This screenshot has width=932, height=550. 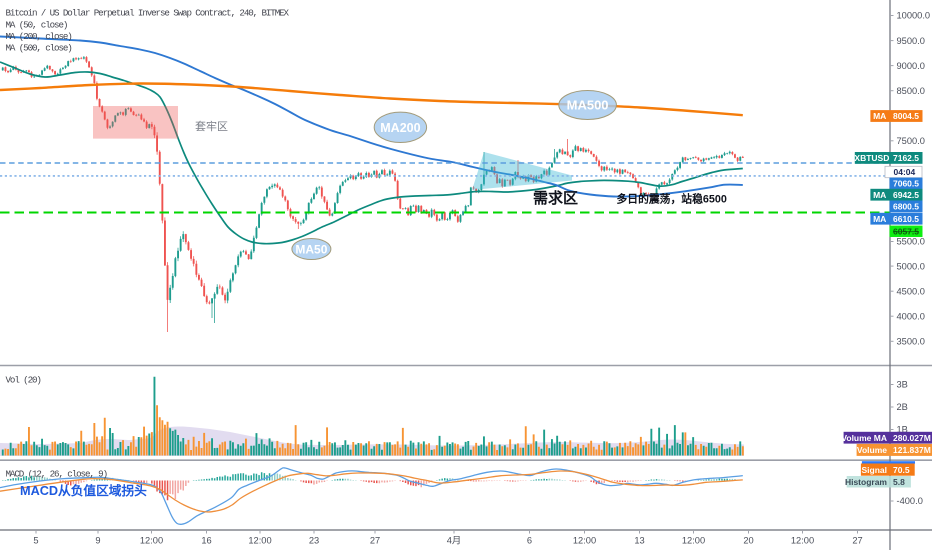 What do you see at coordinates (905, 172) in the screenshot?
I see `svg-text: 04:04` at bounding box center [905, 172].